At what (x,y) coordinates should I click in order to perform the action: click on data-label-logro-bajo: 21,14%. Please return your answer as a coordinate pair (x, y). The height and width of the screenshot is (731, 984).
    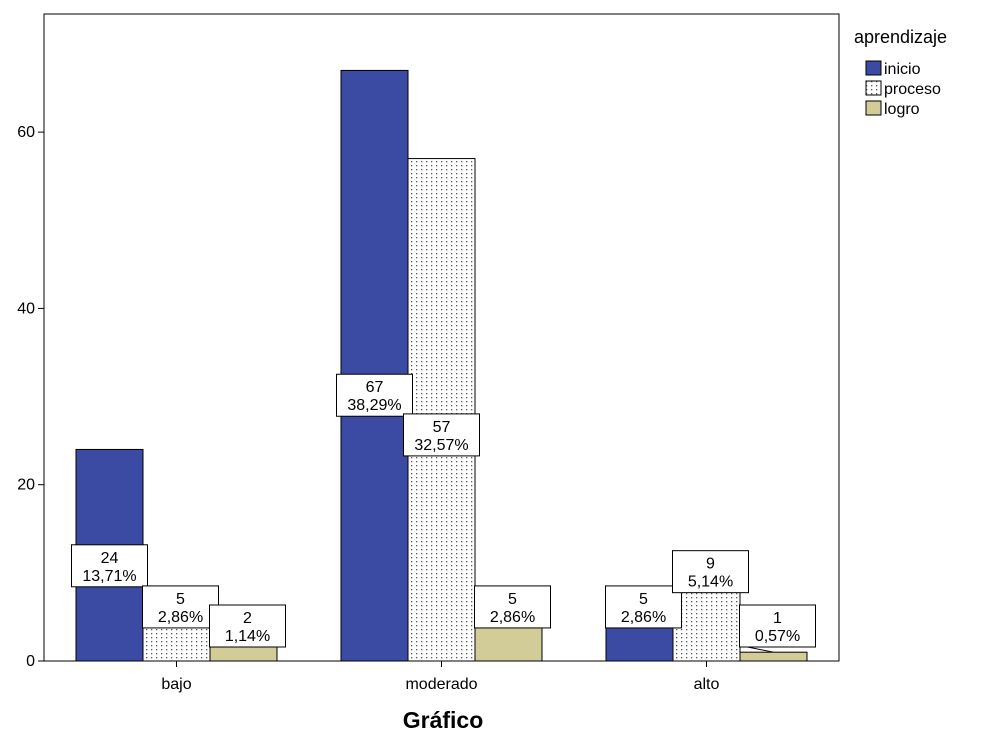
    Looking at the image, I should click on (247, 626).